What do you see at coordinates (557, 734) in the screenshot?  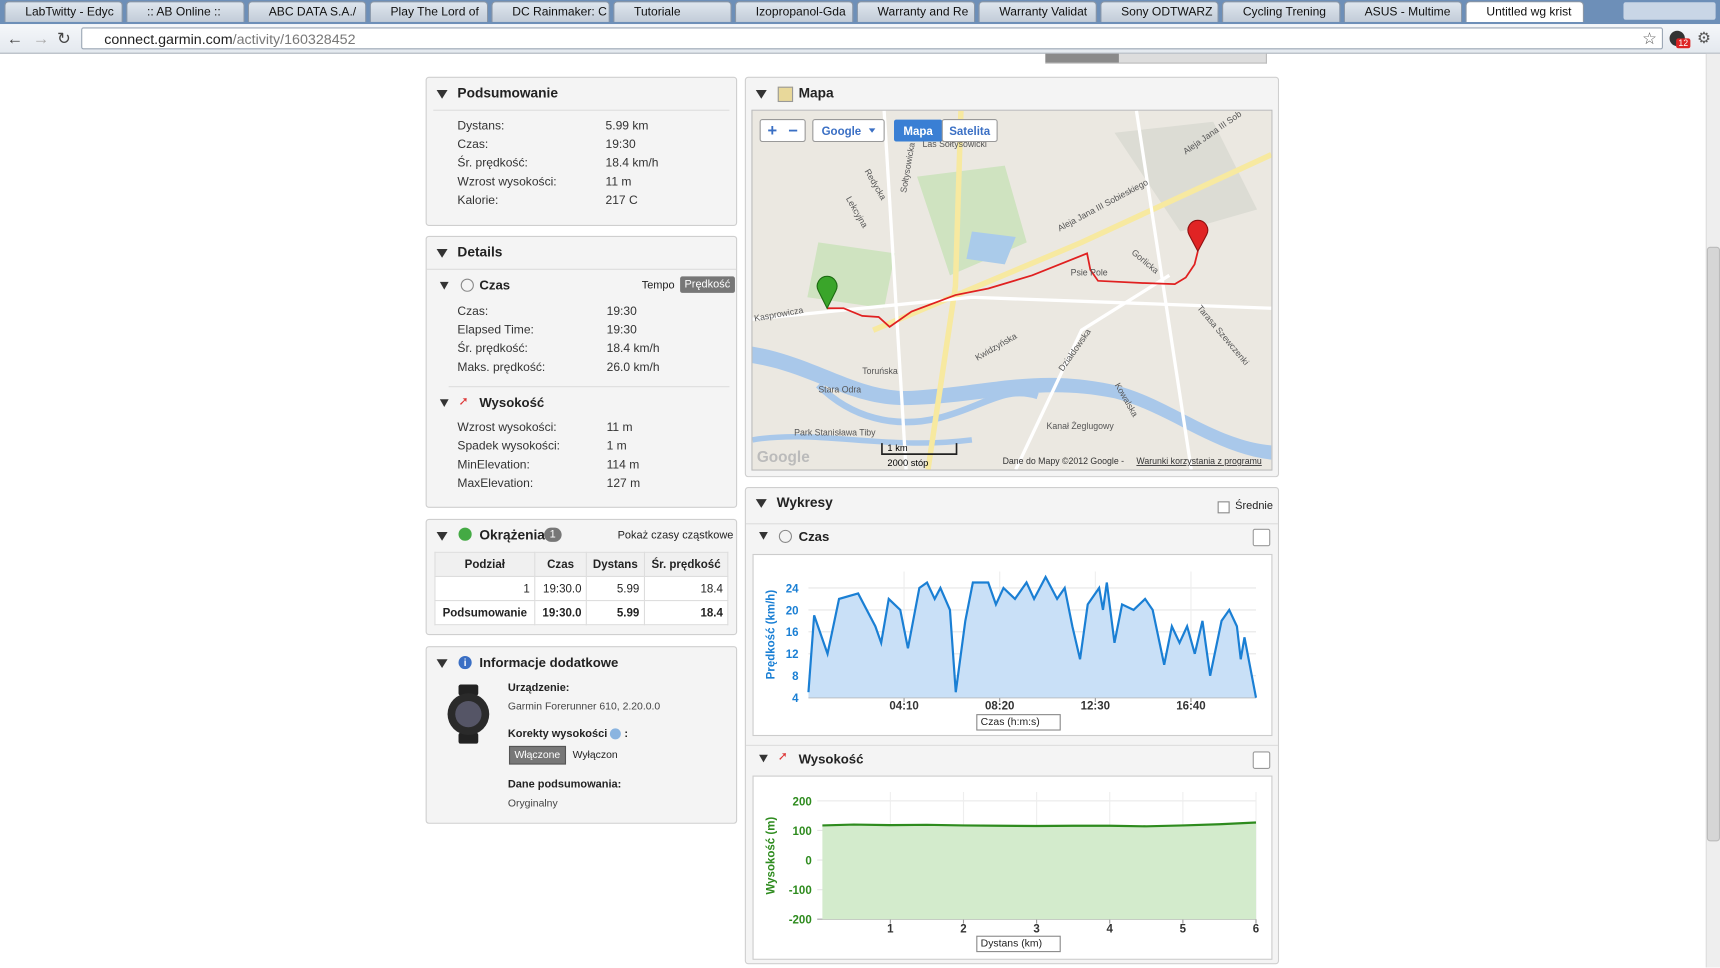 I see `correction-text: Korekty wysokości` at bounding box center [557, 734].